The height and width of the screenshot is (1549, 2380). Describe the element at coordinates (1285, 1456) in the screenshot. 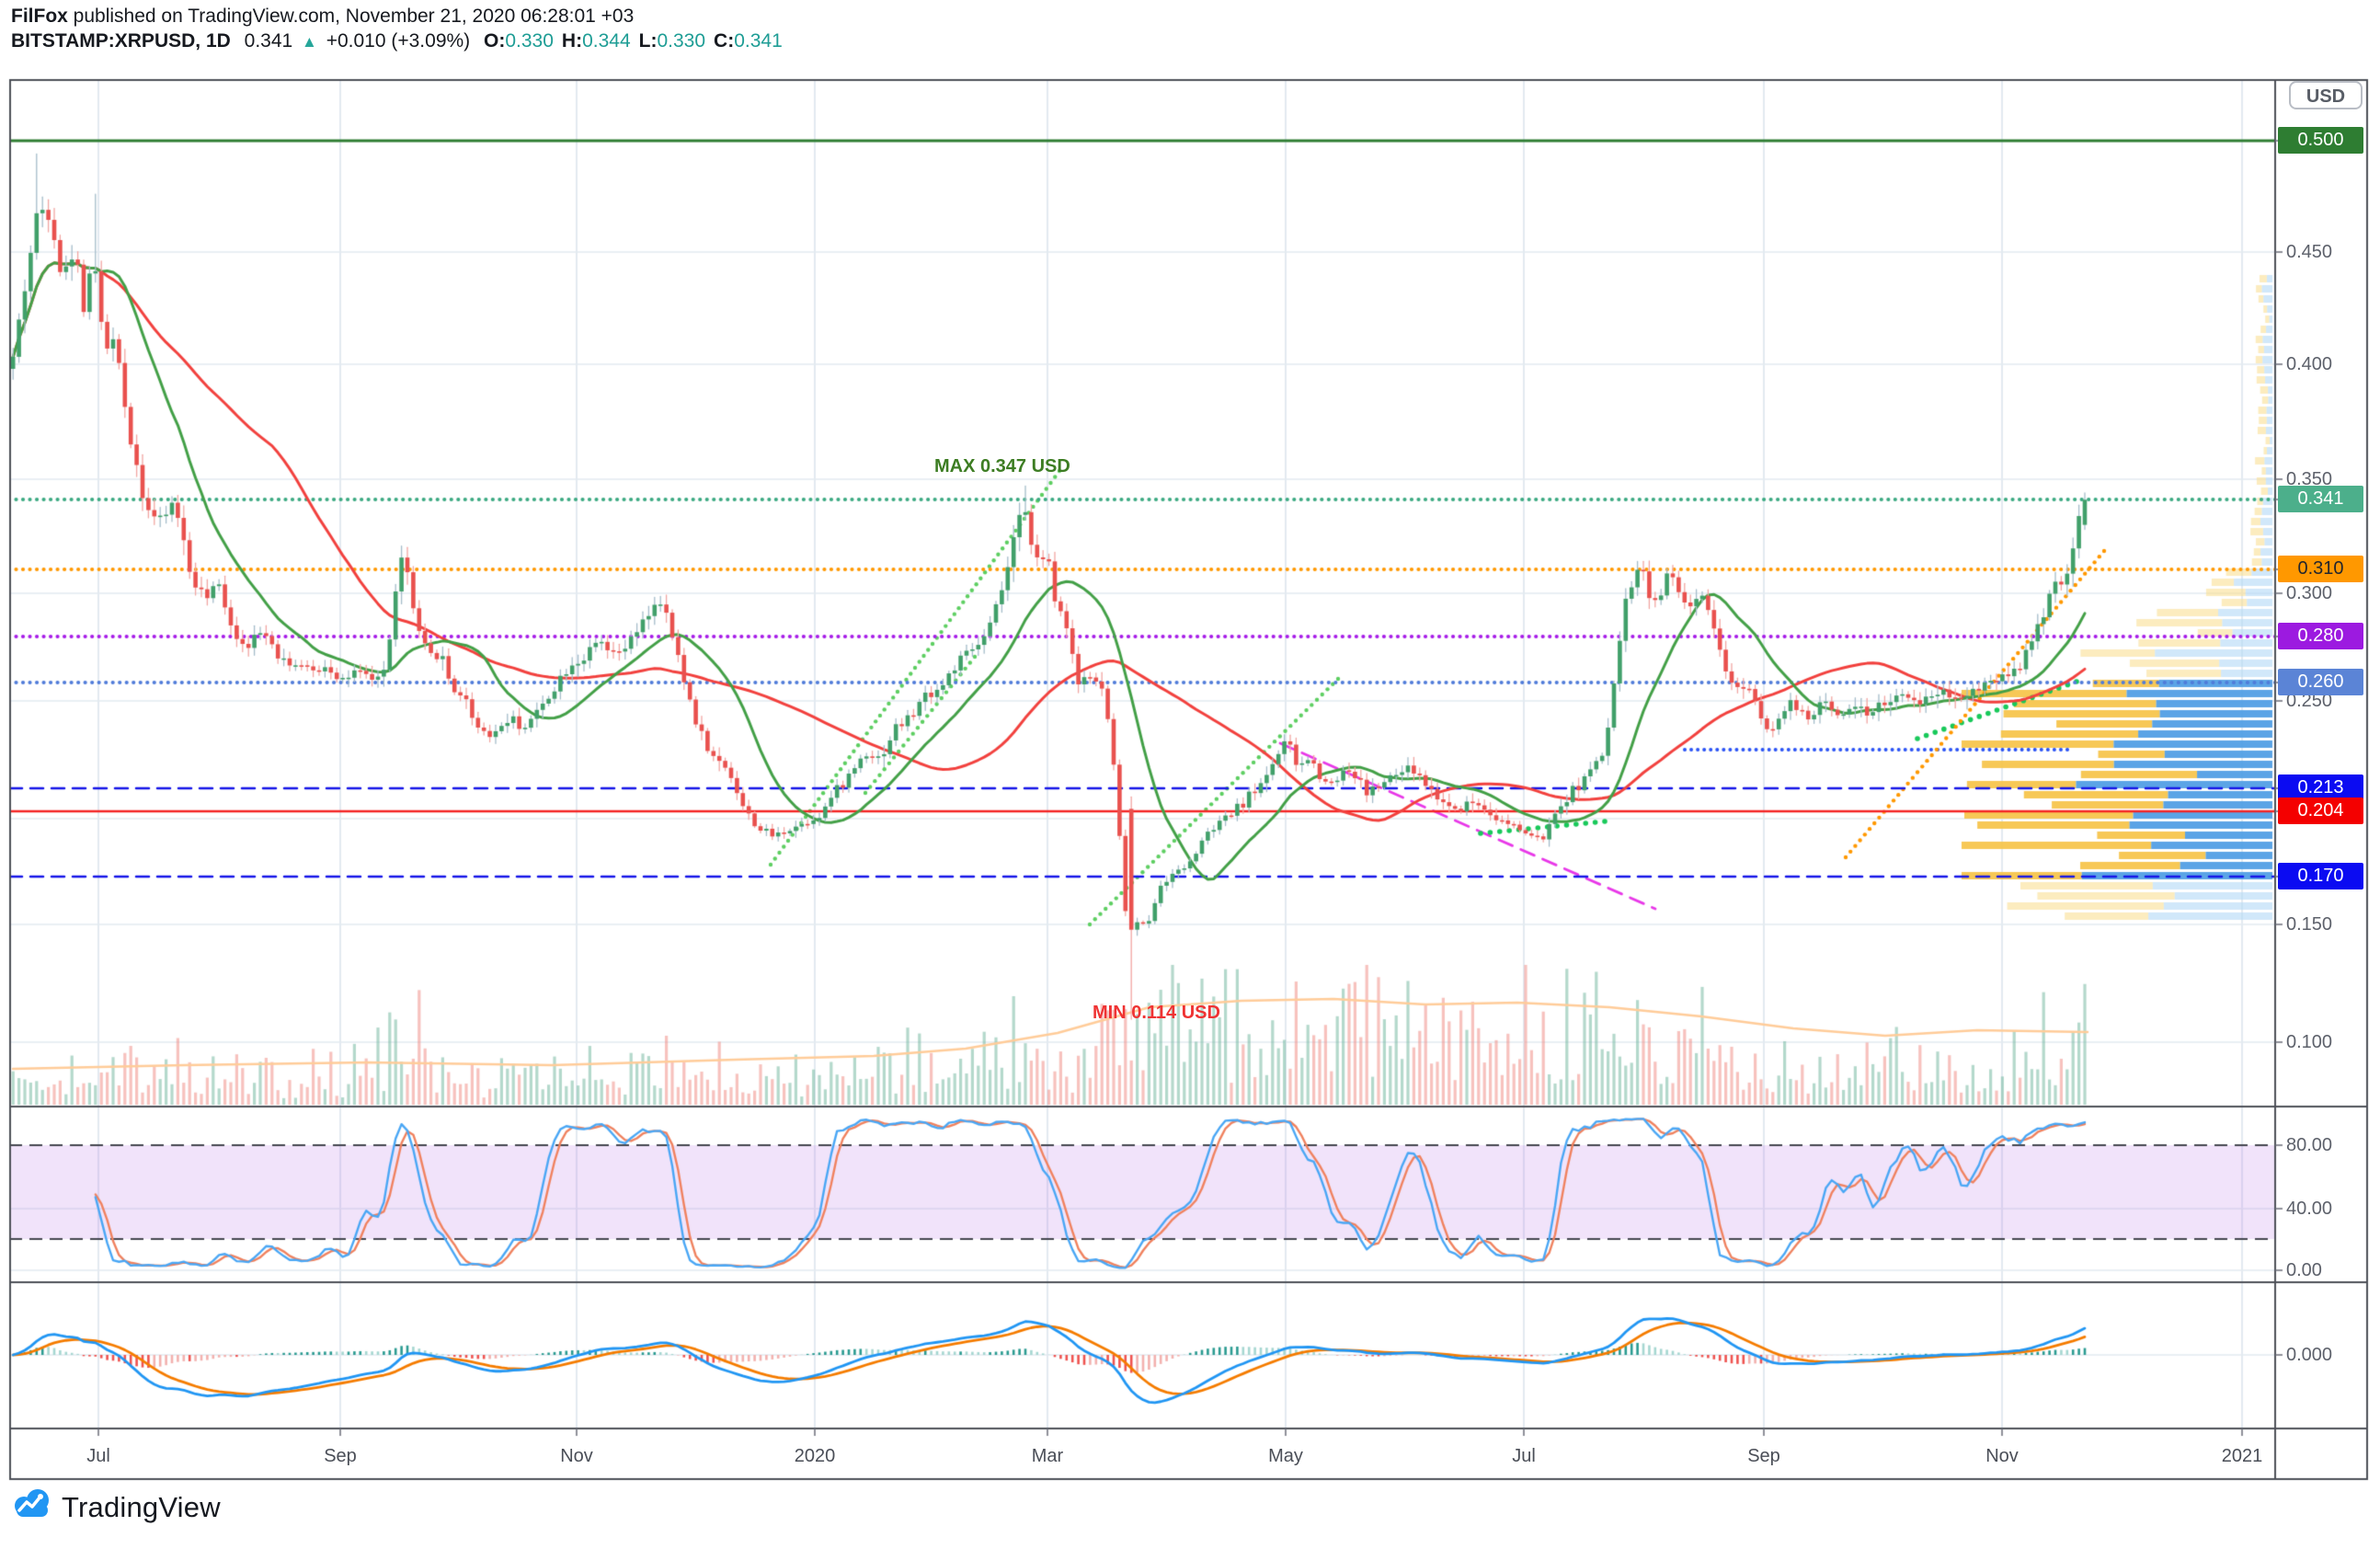

I see `time-label: May` at that location.